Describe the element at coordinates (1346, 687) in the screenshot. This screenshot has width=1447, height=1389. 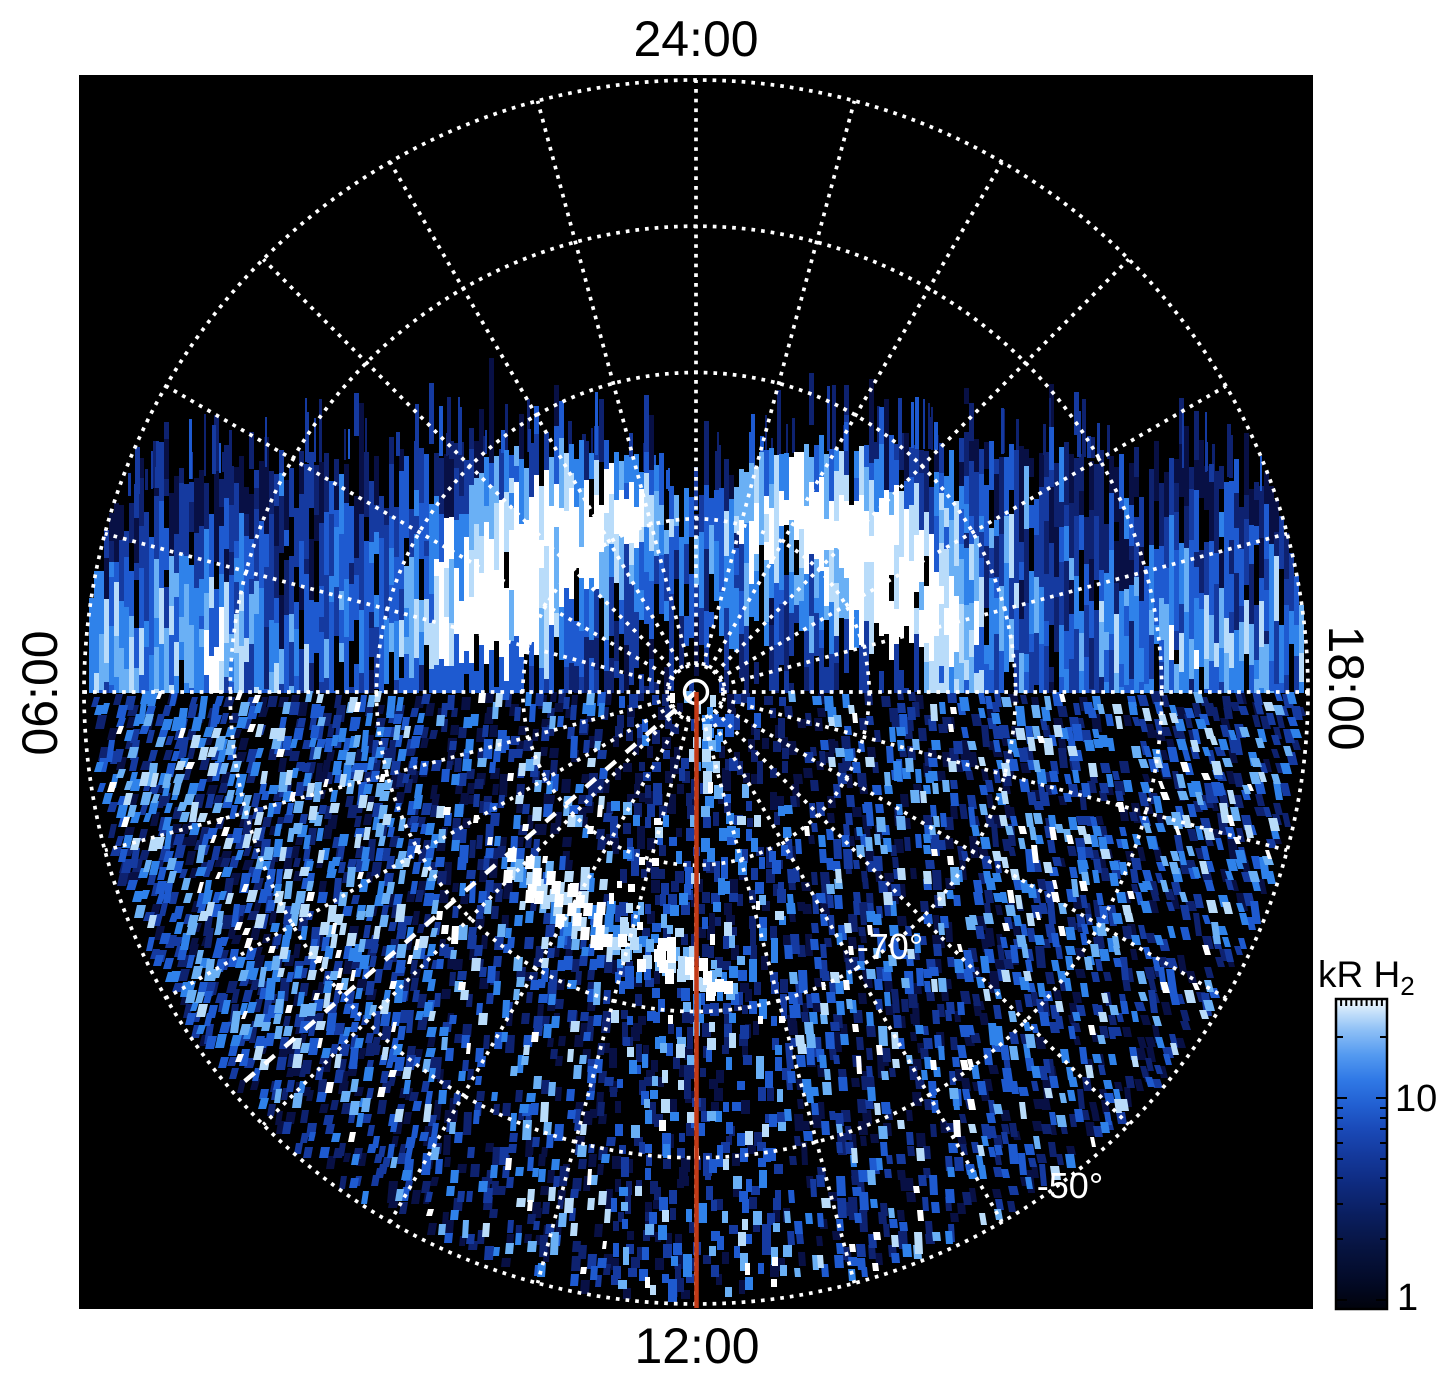
I see `svg-text: 18:00` at that location.